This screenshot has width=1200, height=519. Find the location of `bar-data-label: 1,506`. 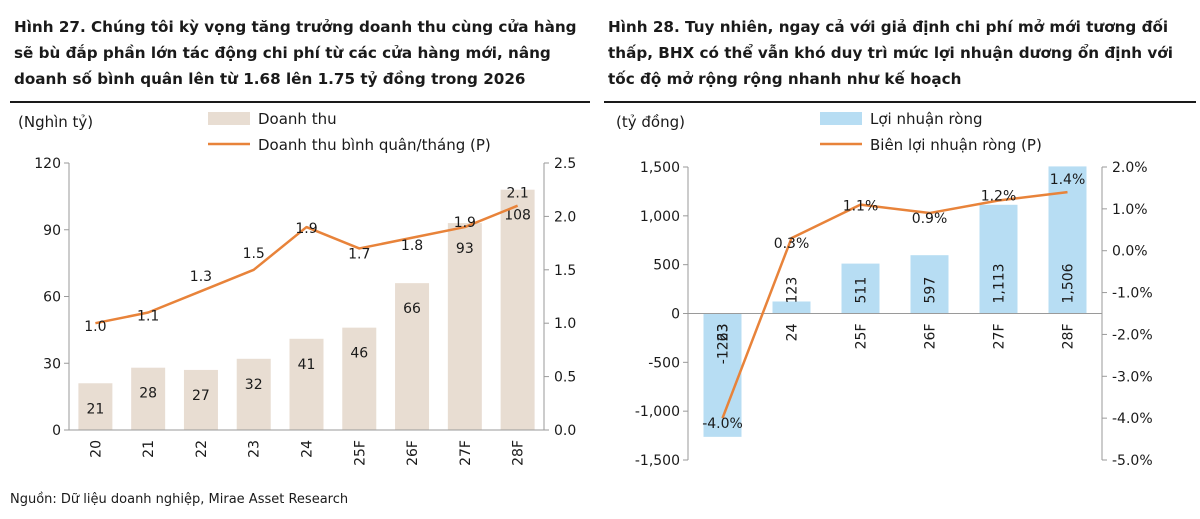

bar-data-label: 1,506 is located at coordinates (1069, 283).